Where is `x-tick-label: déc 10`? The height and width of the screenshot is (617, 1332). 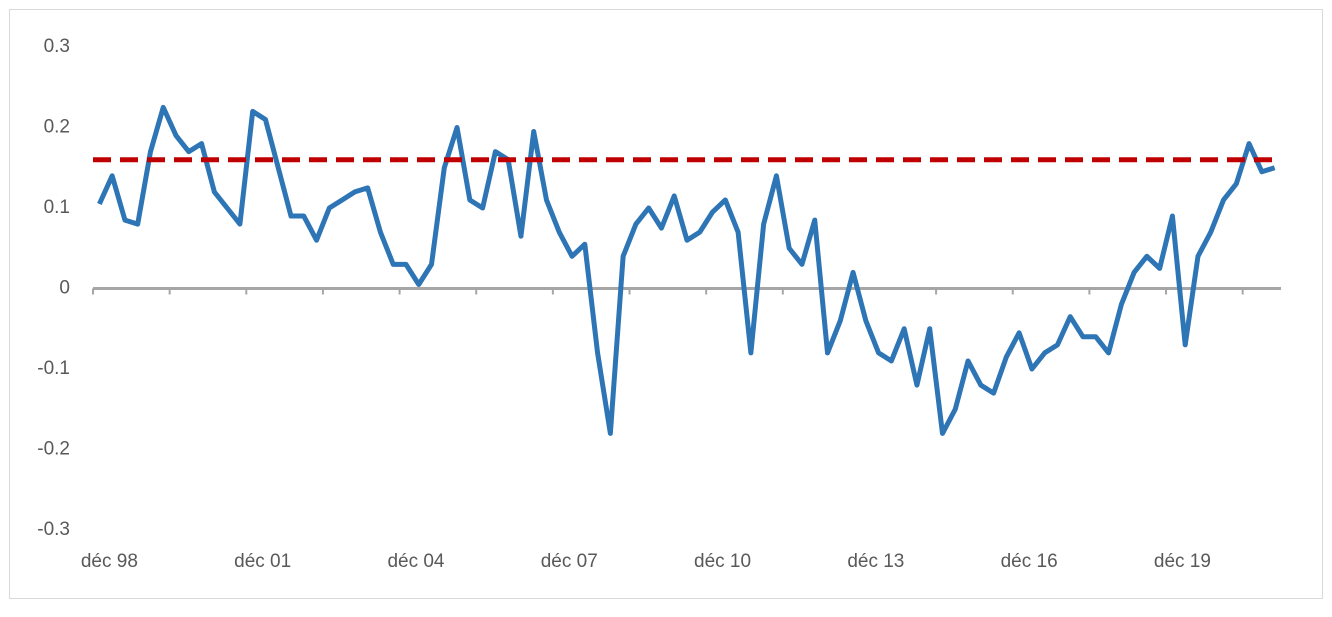 x-tick-label: déc 10 is located at coordinates (722, 561).